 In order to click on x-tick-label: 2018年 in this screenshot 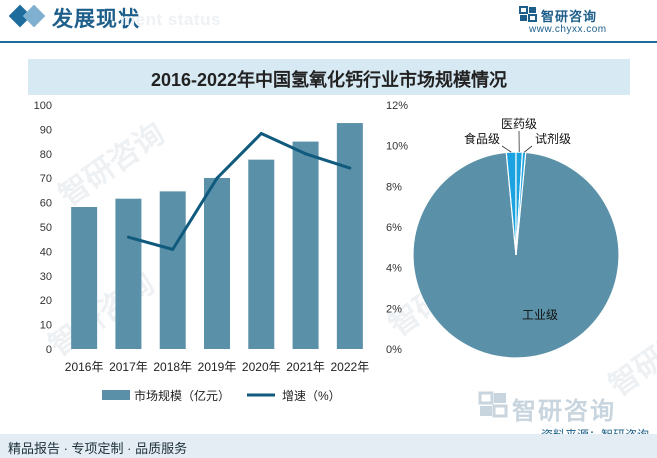, I will do `click(172, 367)`.